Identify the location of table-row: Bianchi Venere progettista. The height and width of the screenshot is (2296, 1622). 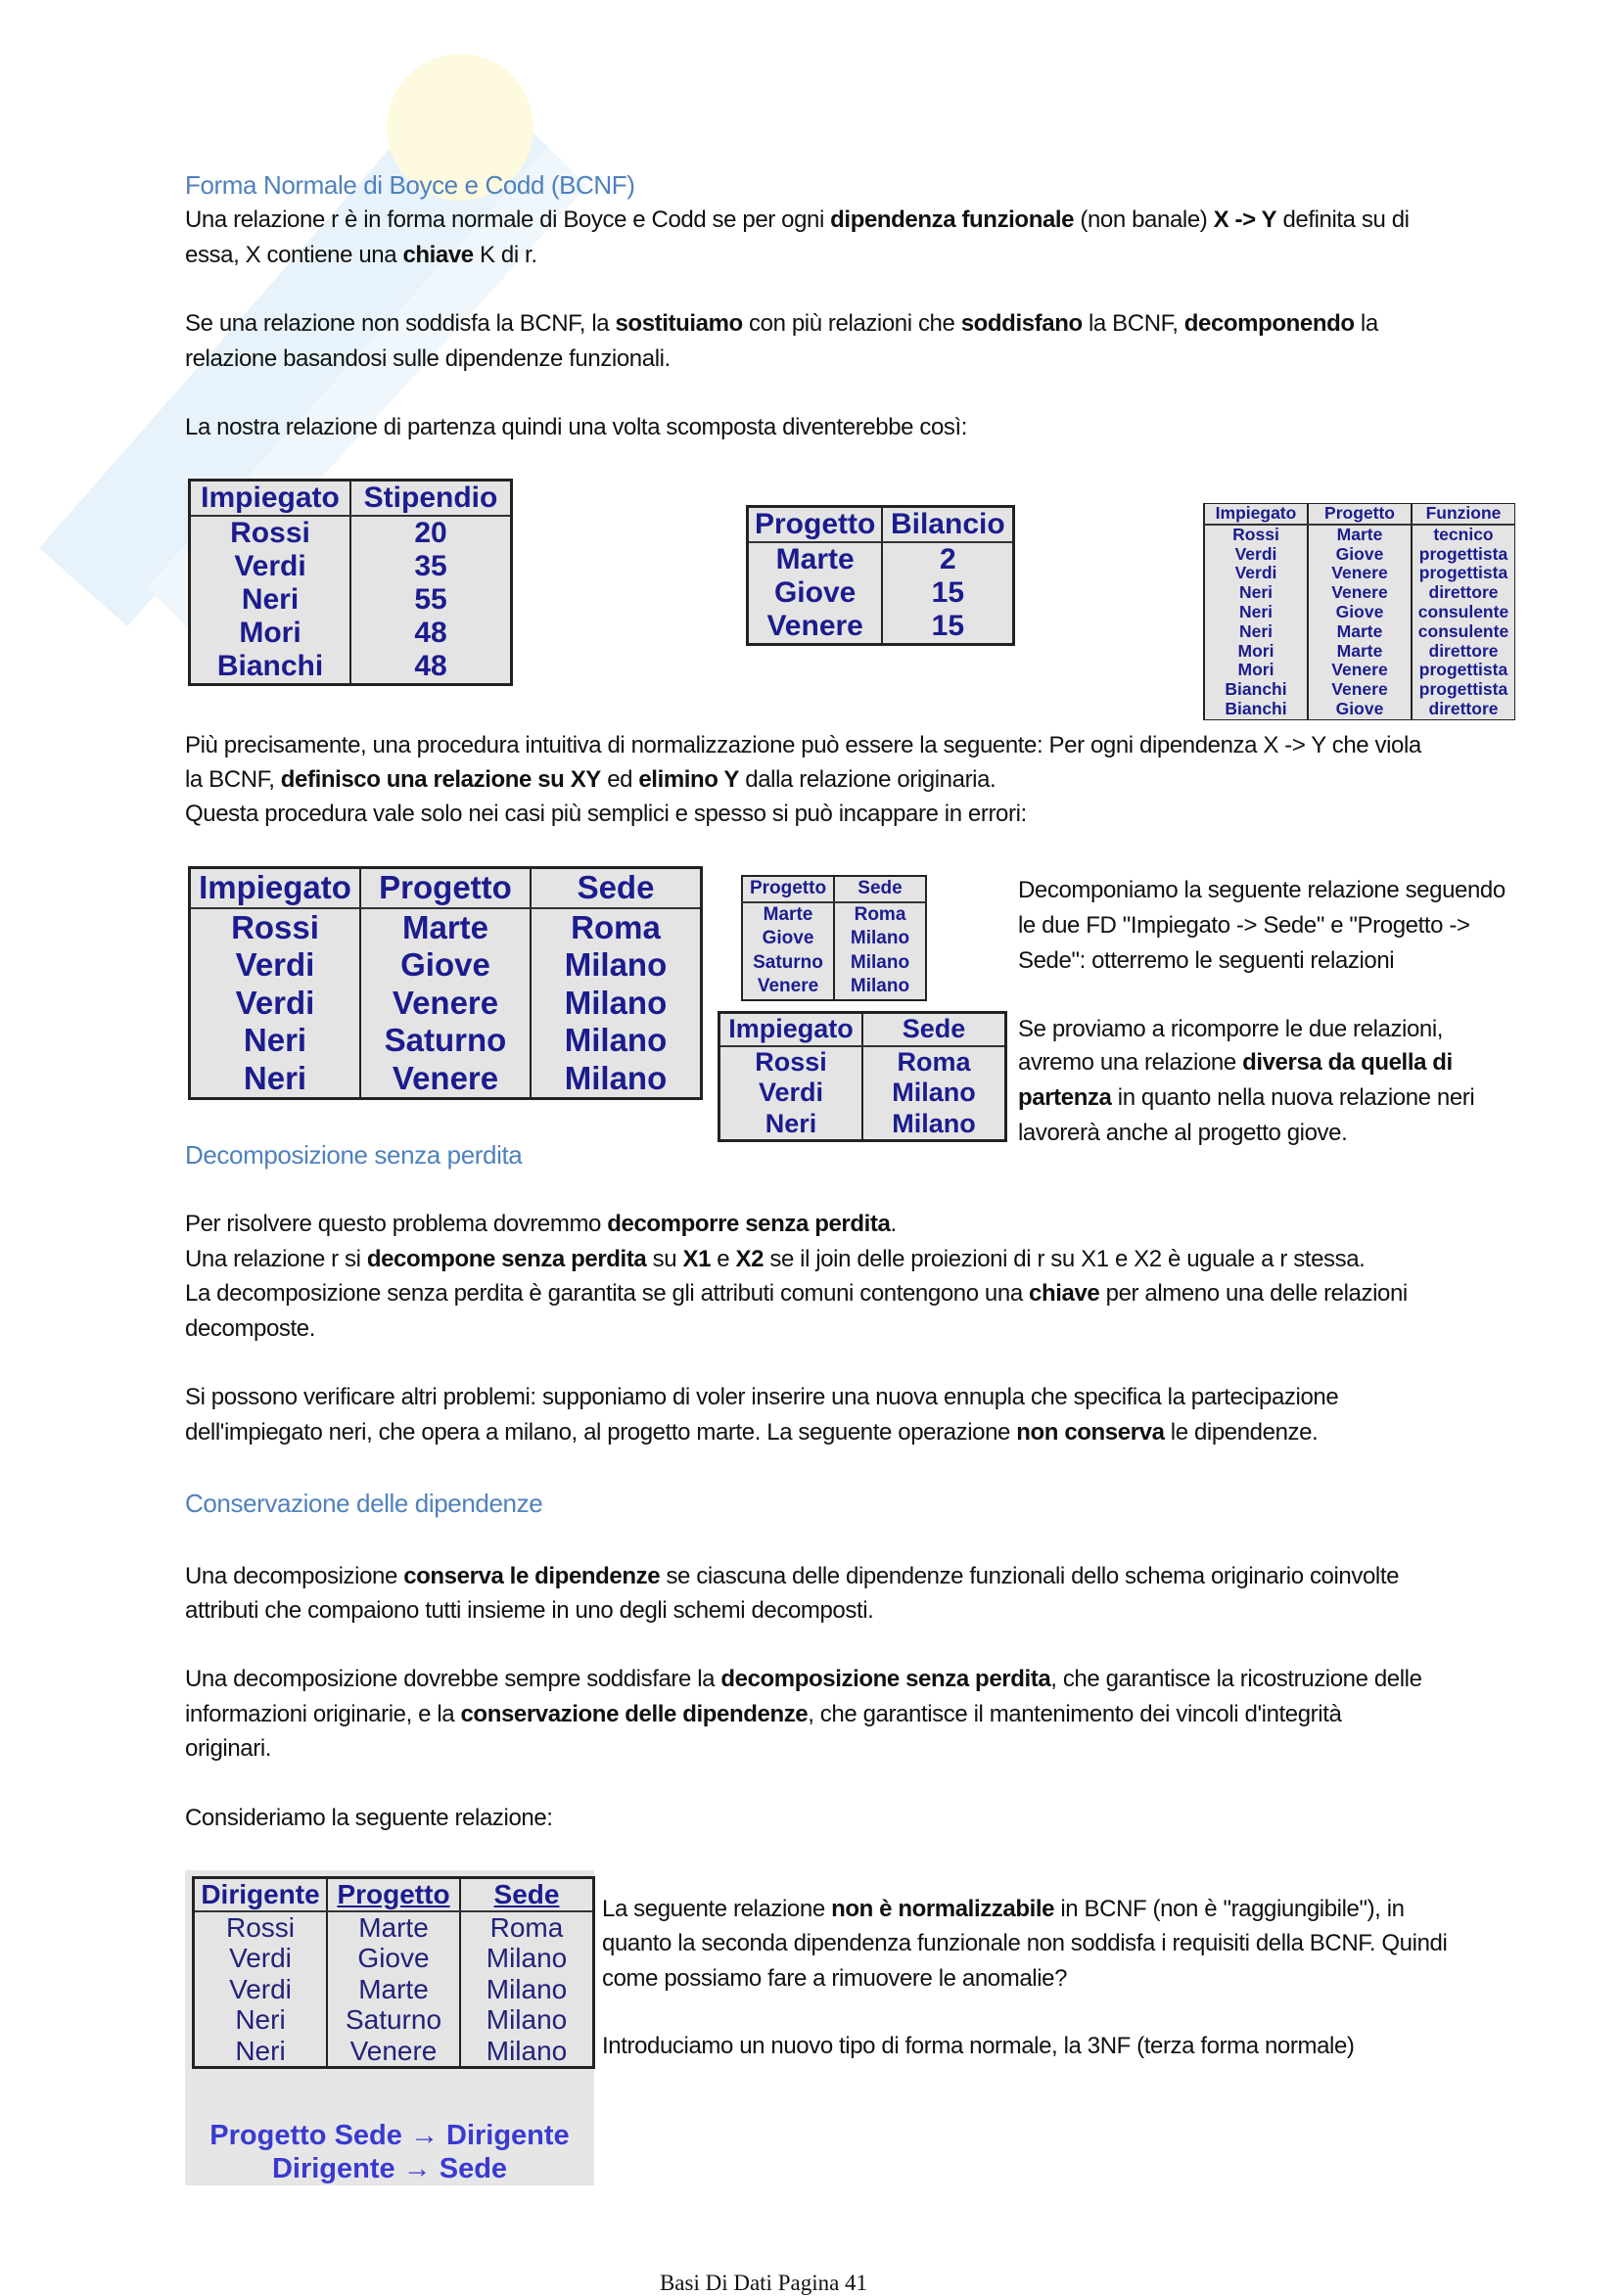
(1359, 689).